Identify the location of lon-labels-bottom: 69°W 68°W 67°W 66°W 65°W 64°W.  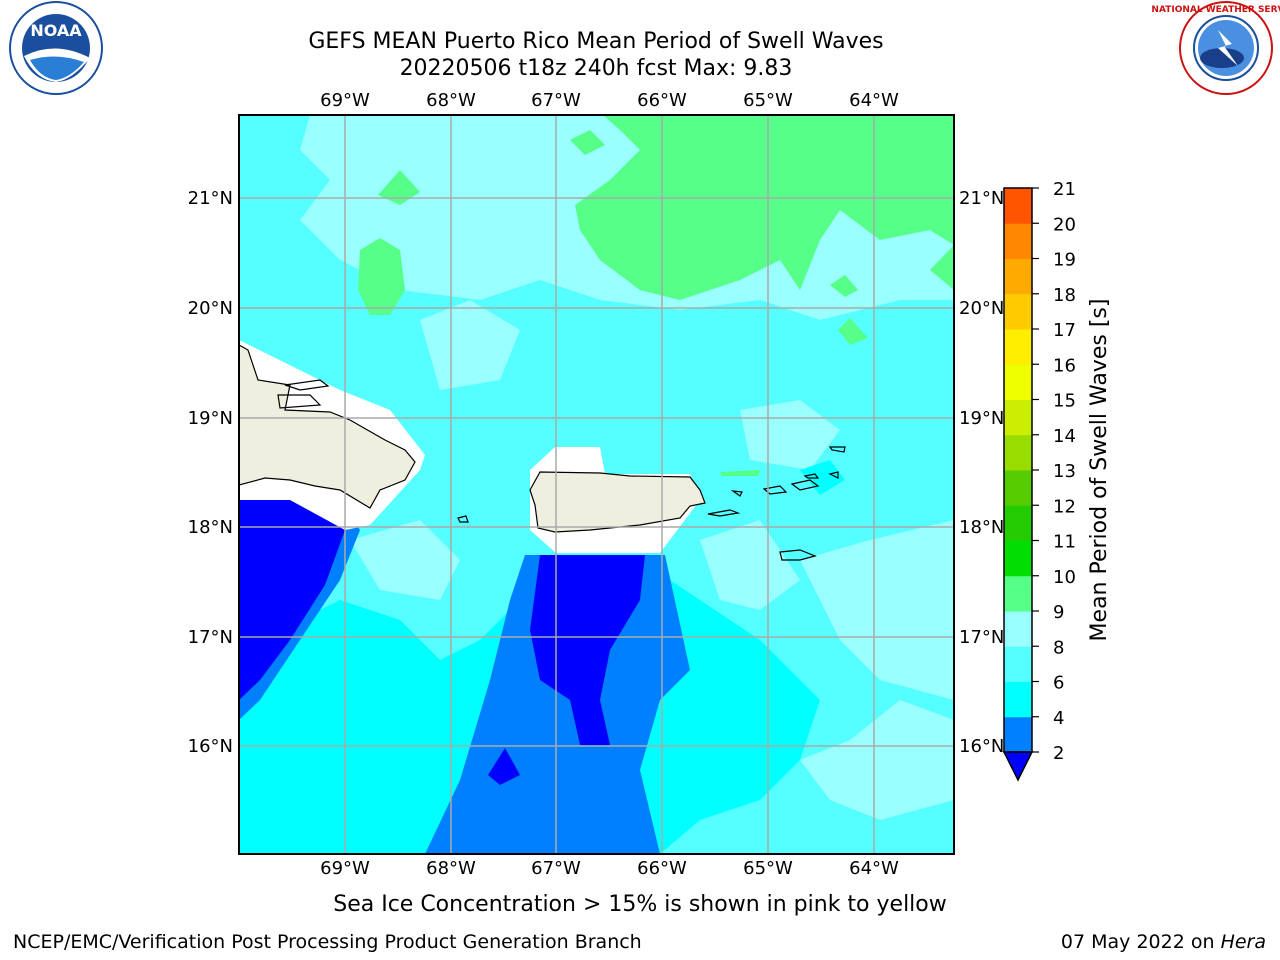
(609, 868).